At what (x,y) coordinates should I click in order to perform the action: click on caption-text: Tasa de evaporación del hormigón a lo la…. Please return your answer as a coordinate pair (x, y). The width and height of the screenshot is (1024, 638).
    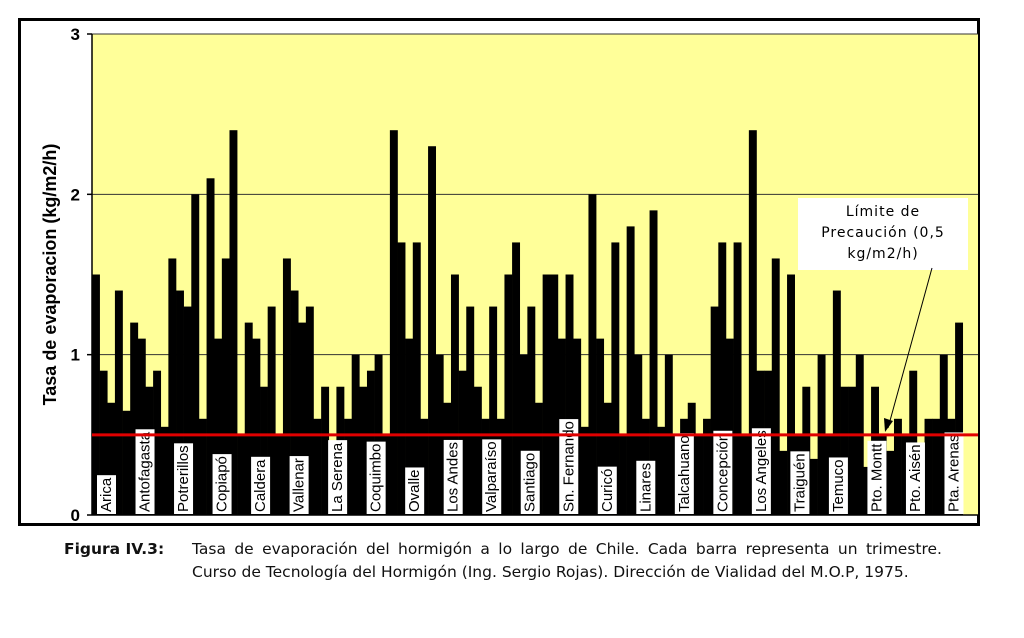
    Looking at the image, I should click on (567, 560).